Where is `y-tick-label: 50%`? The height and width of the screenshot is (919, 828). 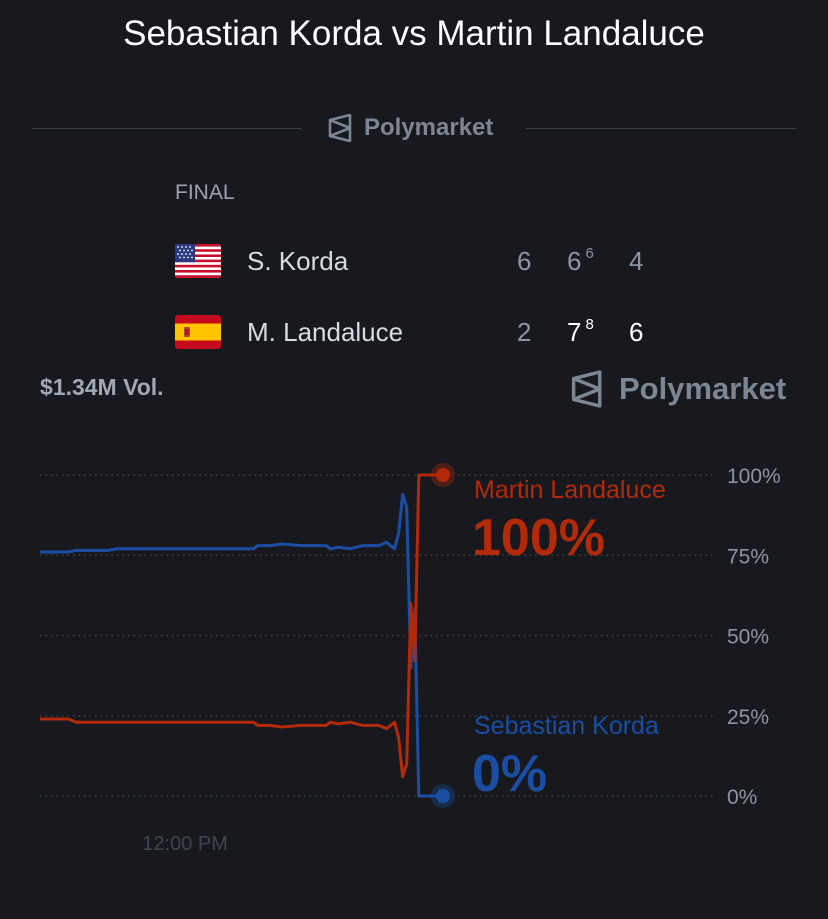 y-tick-label: 50% is located at coordinates (748, 637).